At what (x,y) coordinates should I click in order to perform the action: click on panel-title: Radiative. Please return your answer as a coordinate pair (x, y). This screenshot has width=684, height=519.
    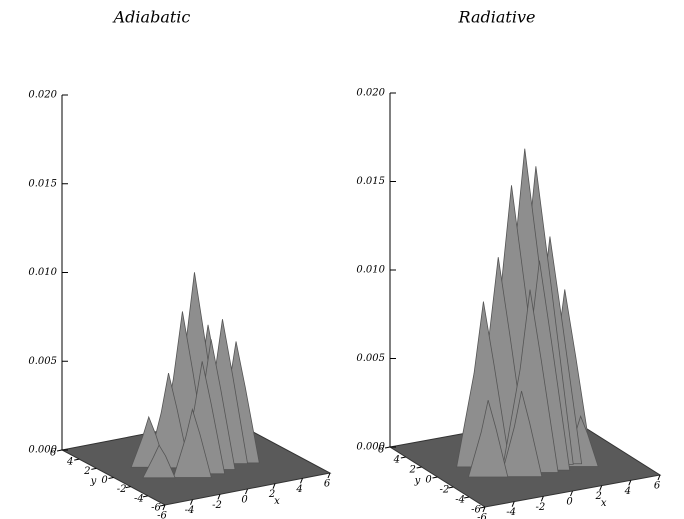
    Looking at the image, I should click on (497, 17).